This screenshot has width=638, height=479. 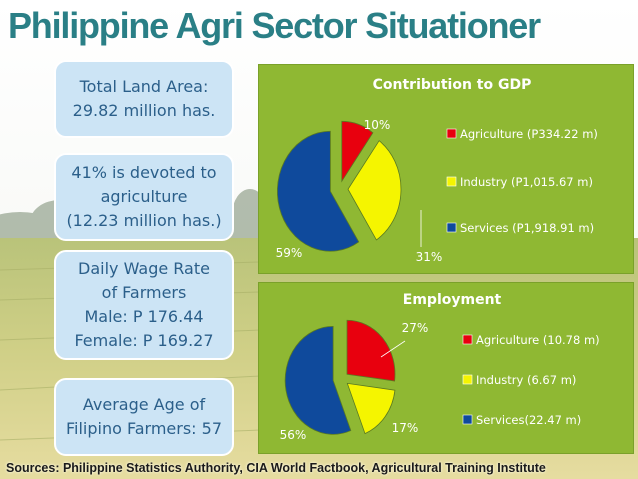 What do you see at coordinates (144, 292) in the screenshot?
I see `info-line: of Farmers` at bounding box center [144, 292].